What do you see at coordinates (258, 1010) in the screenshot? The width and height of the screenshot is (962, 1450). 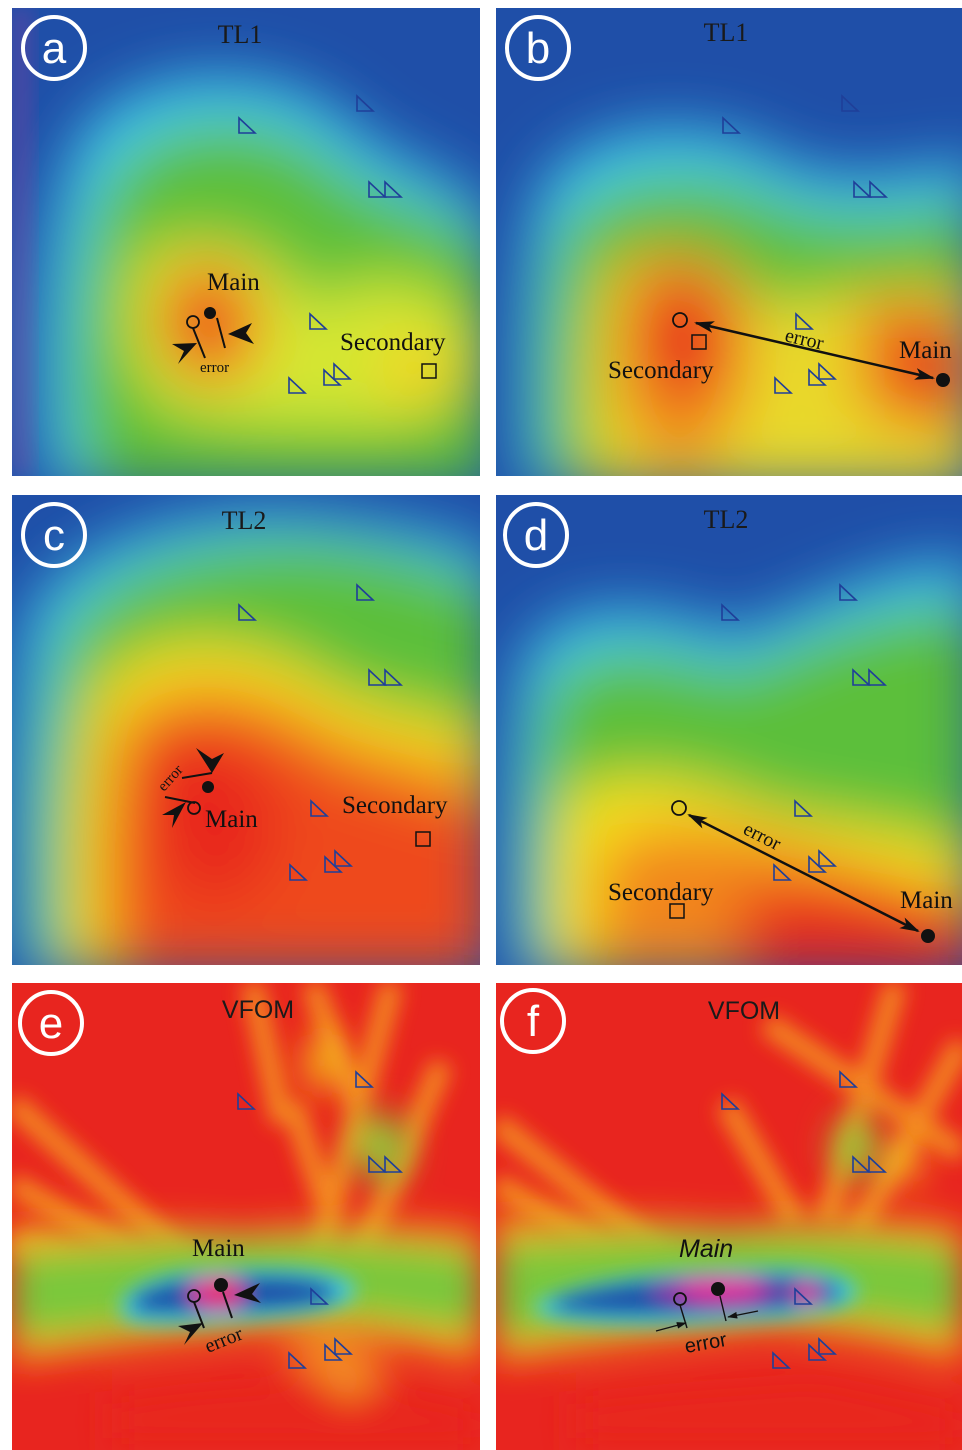 I see `panel-title-e: VFOM` at bounding box center [258, 1010].